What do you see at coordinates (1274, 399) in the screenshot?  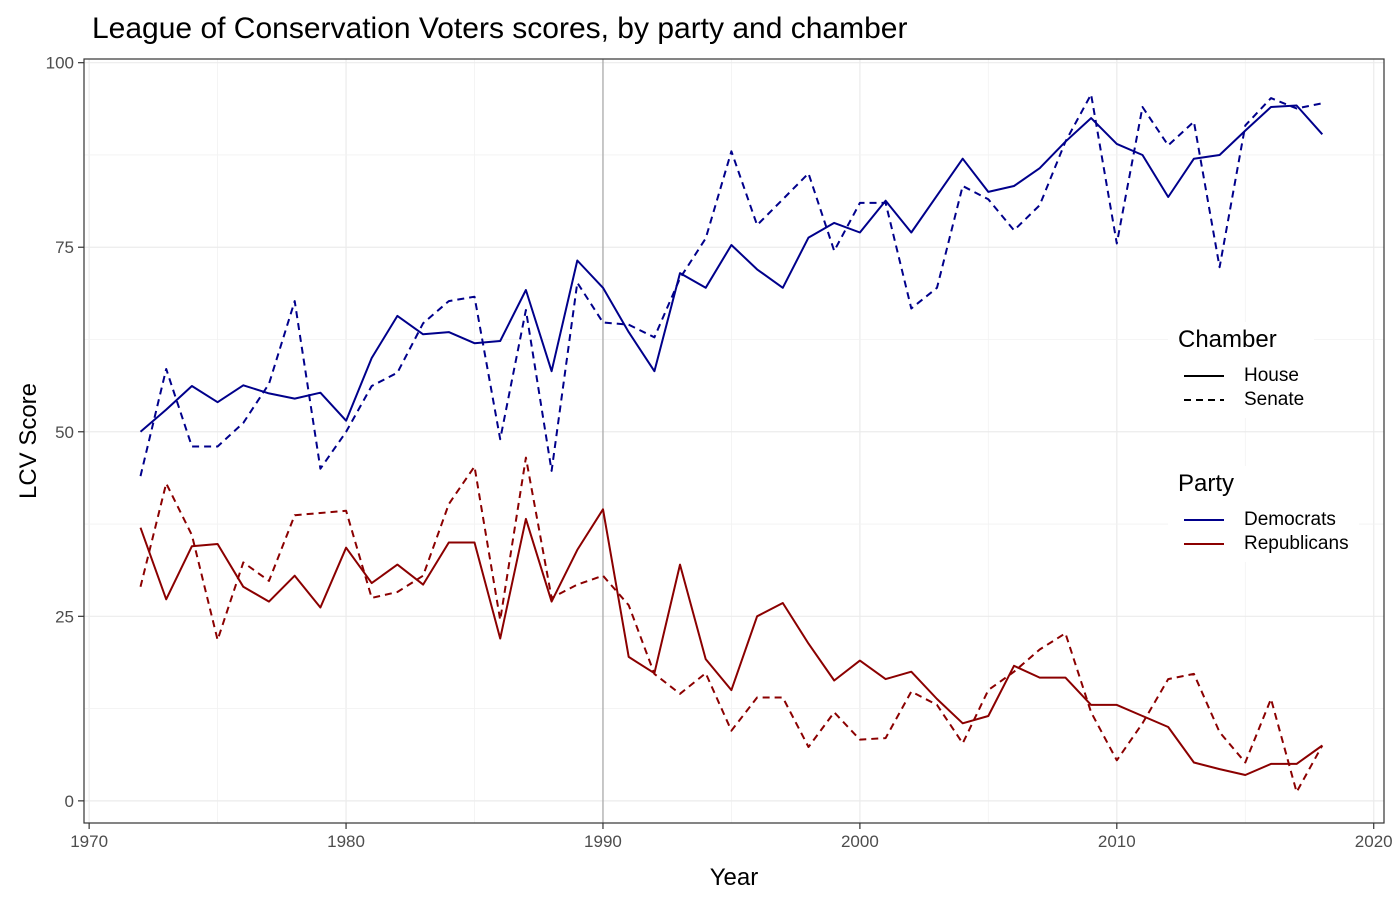 I see `legend-label-senate: Senate` at bounding box center [1274, 399].